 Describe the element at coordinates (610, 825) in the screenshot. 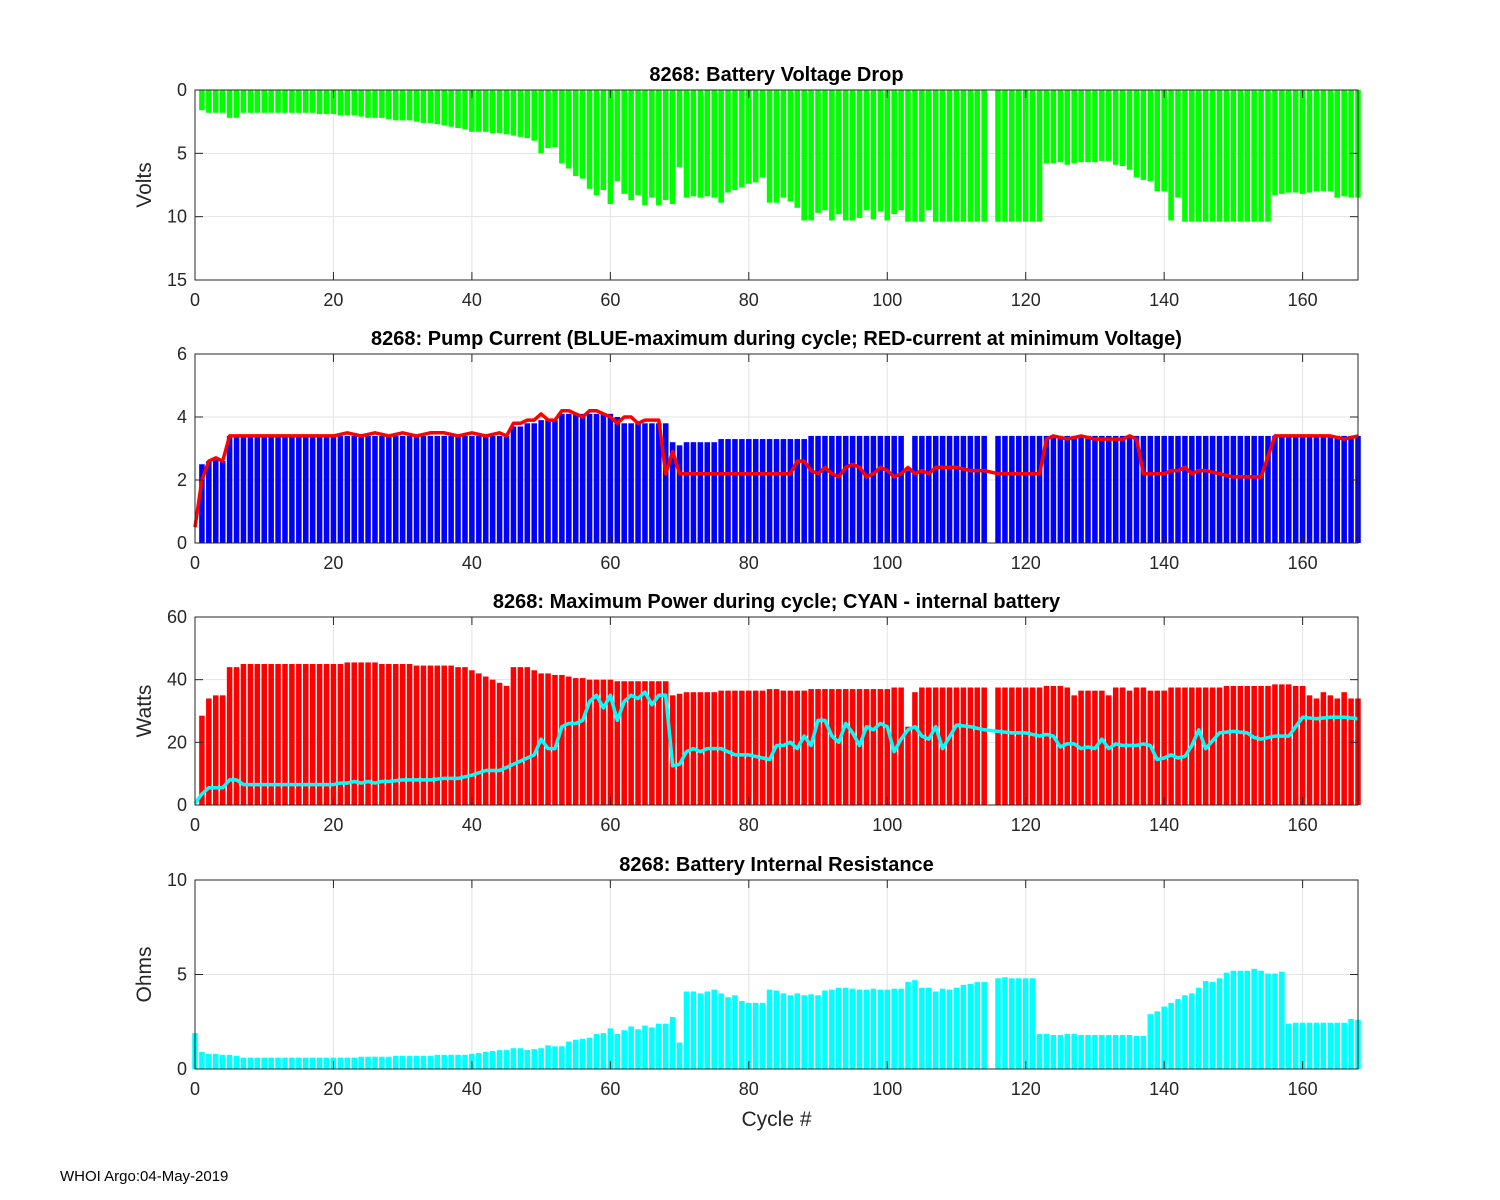

I see `x-tick-label: 60` at that location.